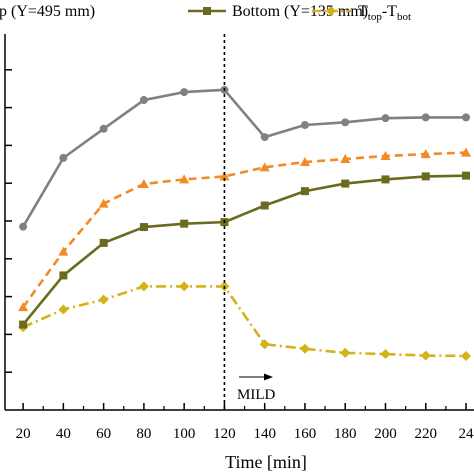 The image size is (474, 474). I want to click on x-tick-label: 60, so click(103, 434).